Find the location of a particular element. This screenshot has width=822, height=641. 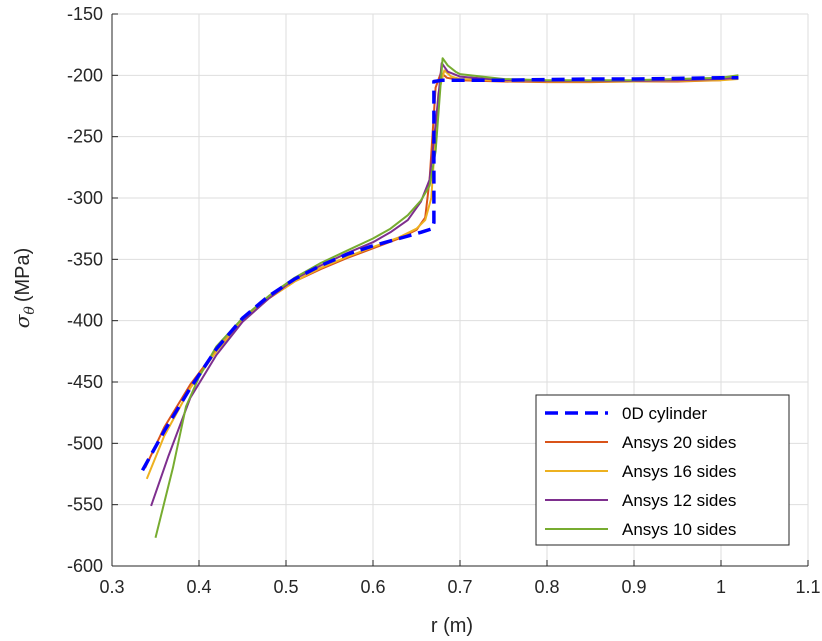

legend-label: Ansys 10 sides is located at coordinates (679, 529).